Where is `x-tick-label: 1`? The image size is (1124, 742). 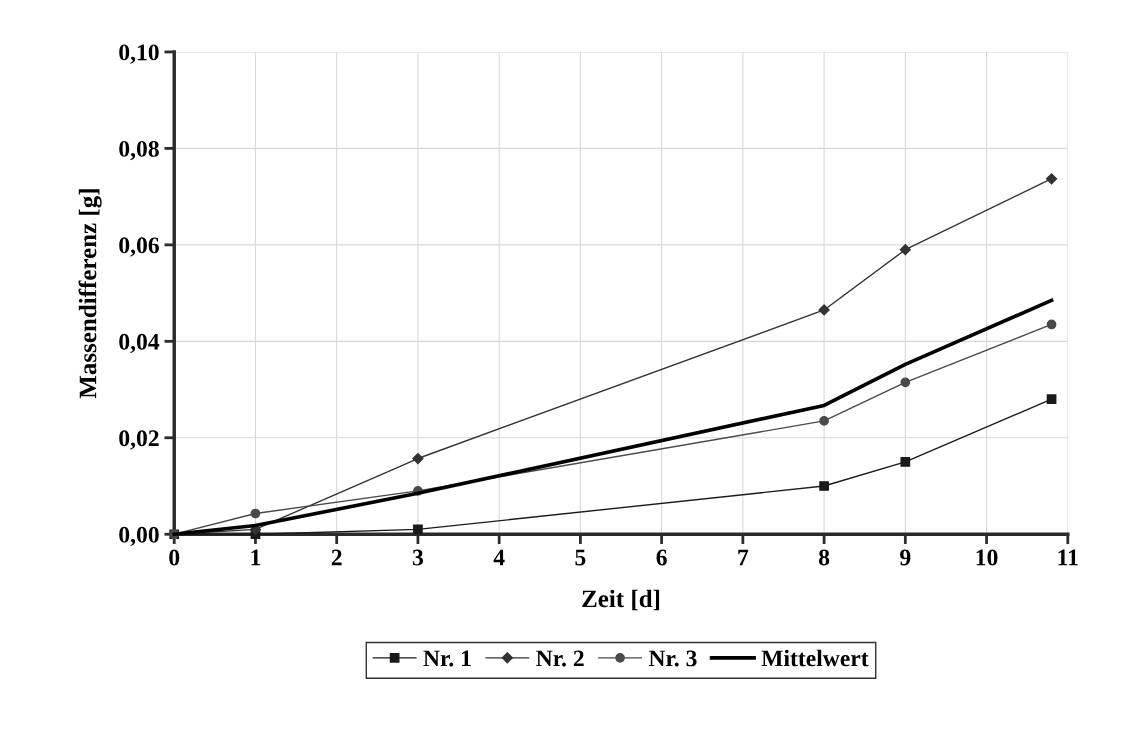 x-tick-label: 1 is located at coordinates (256, 557).